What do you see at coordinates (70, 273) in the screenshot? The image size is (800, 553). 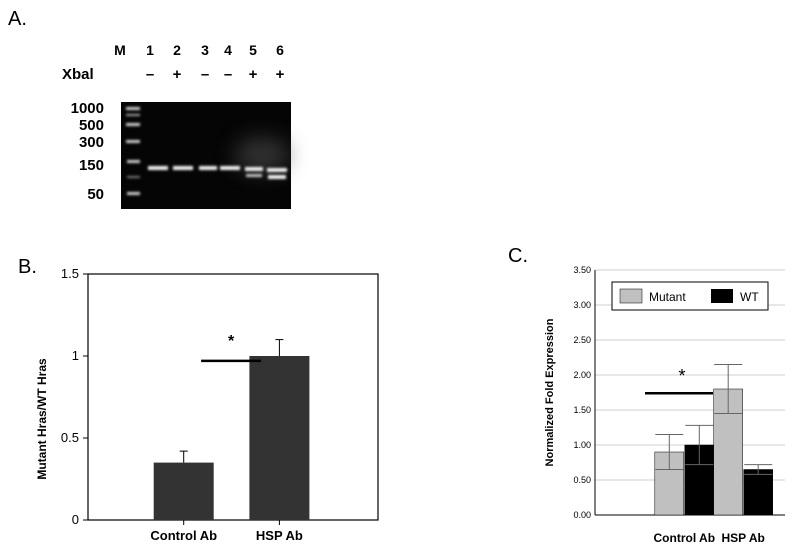 I see `y-tick-b-label: 1.5` at bounding box center [70, 273].